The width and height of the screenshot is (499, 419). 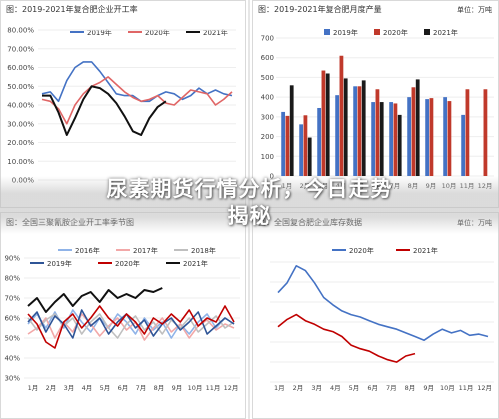 What do you see at coordinates (372, 388) in the screenshot?
I see `x-tick-label: 6月` at bounding box center [372, 388].